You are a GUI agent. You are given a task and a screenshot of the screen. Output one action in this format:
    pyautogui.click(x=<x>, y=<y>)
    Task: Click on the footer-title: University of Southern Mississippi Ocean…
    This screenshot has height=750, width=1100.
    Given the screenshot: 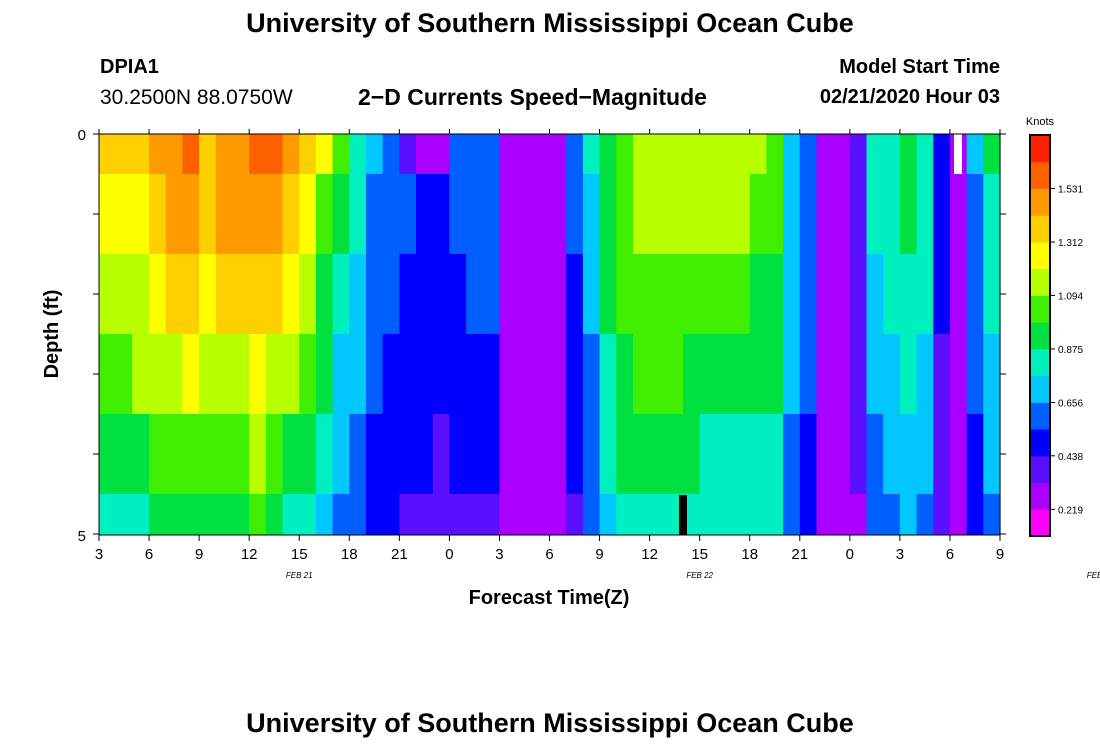 What is the action you would take?
    pyautogui.click(x=550, y=723)
    